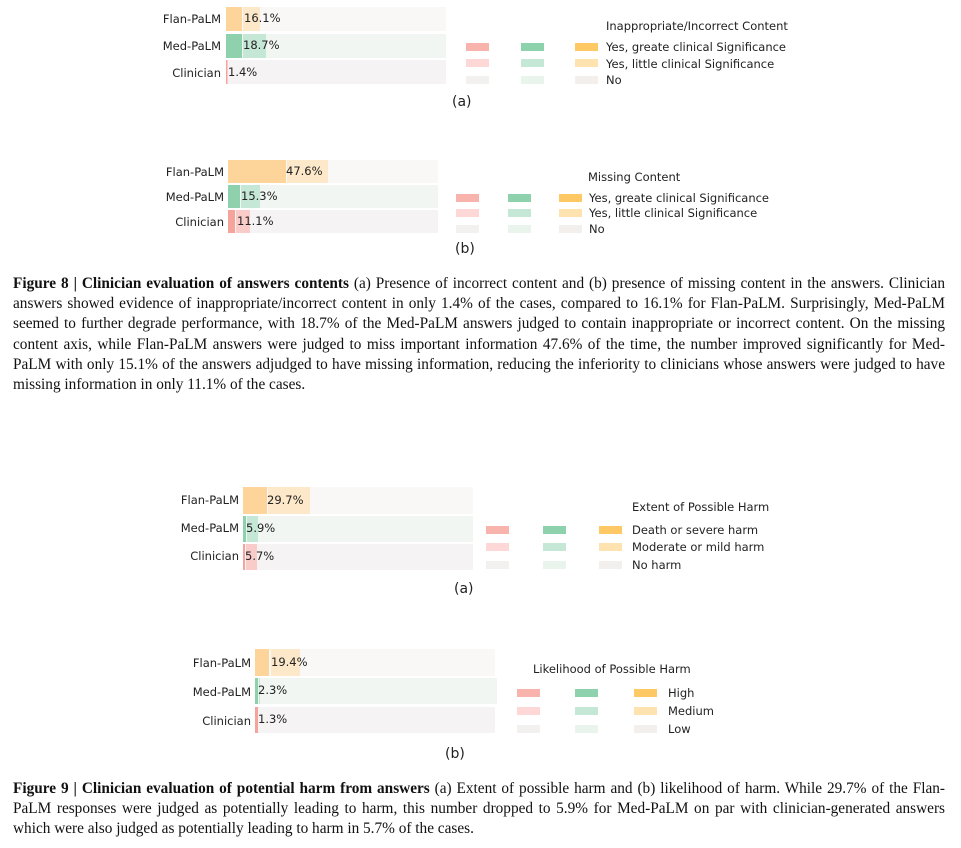 The height and width of the screenshot is (848, 961). Describe the element at coordinates (289, 662) in the screenshot. I see `bar-value-label: 19.4%` at that location.